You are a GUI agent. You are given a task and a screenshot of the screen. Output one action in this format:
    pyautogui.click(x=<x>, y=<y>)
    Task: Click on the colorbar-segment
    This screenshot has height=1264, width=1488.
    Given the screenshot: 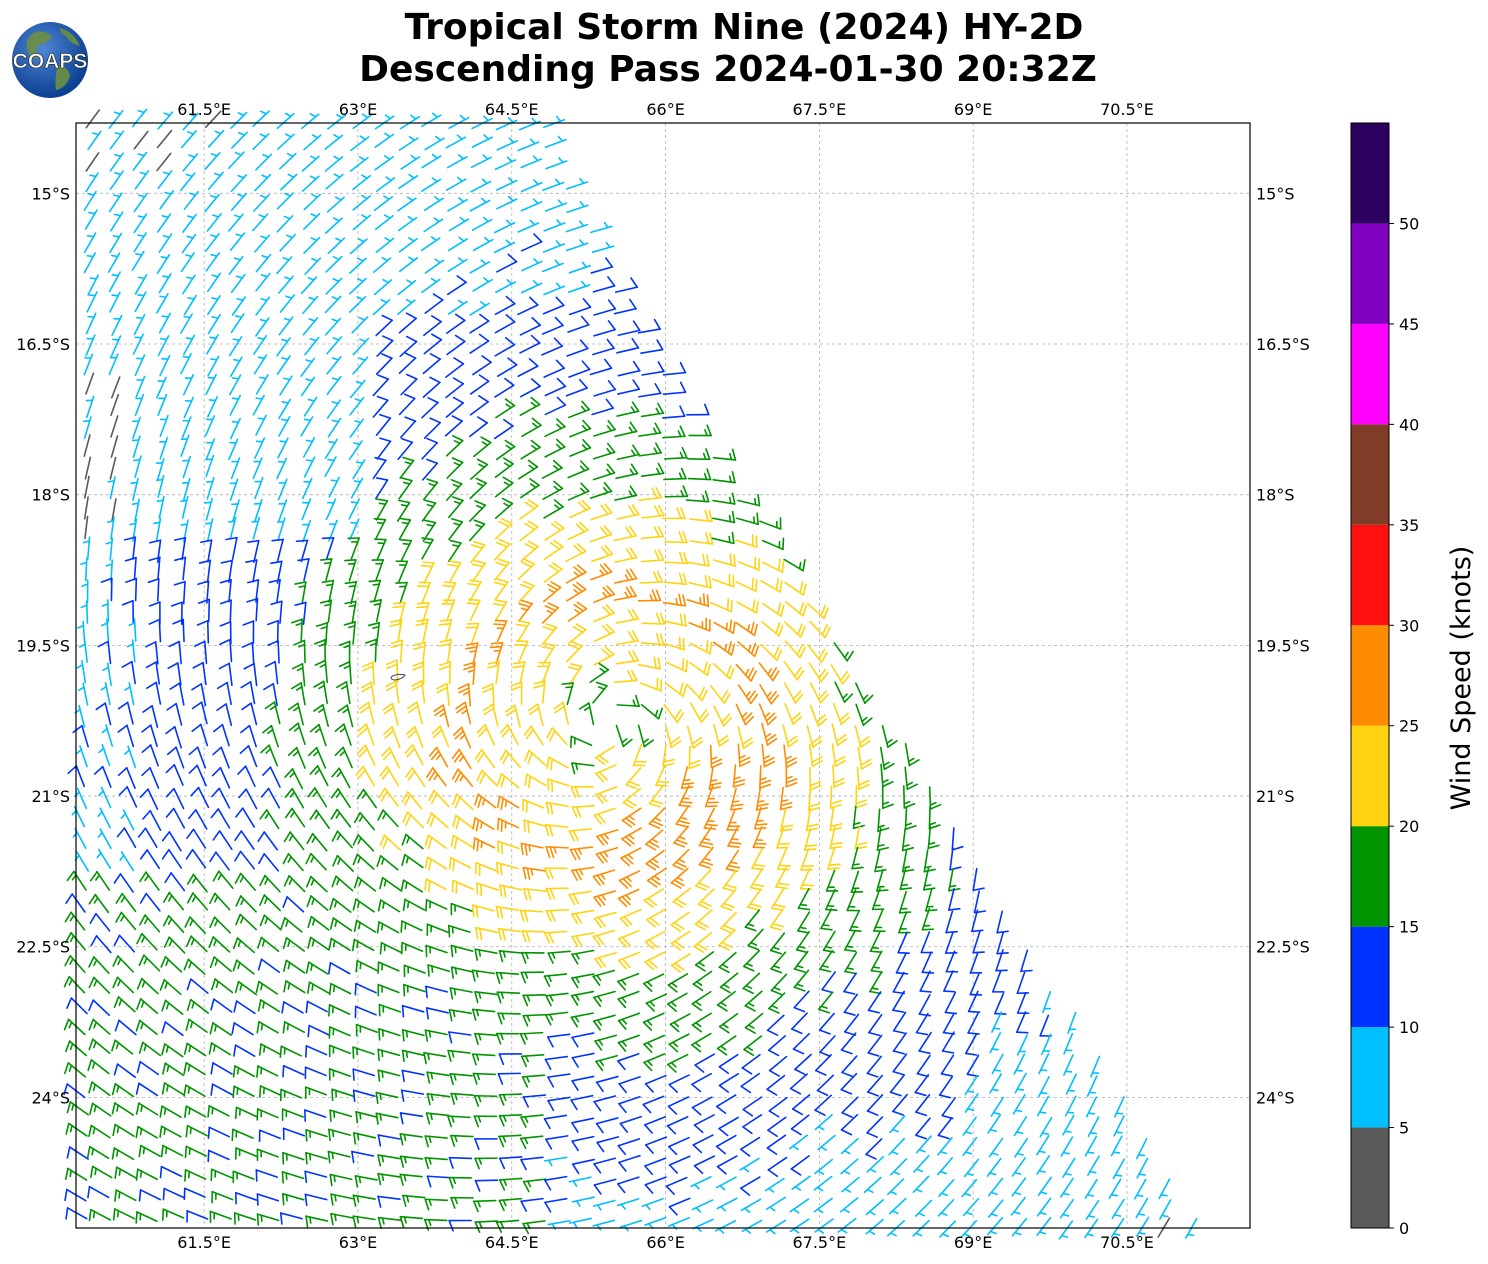 What is the action you would take?
    pyautogui.click(x=1370, y=675)
    